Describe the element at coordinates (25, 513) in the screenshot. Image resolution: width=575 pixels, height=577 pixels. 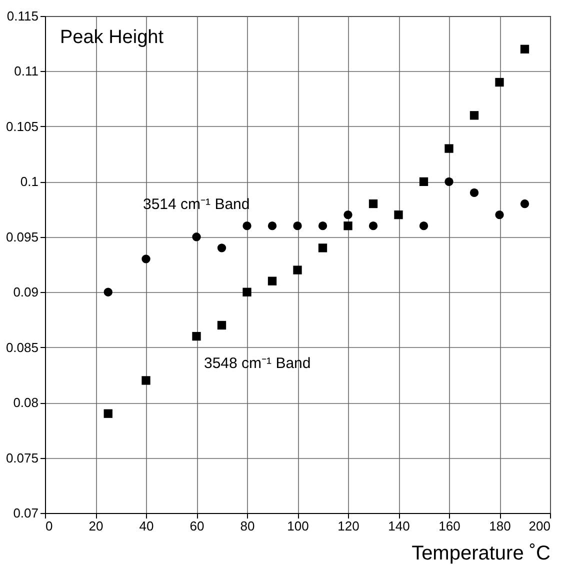
I see `y-tick-label: 0.07` at that location.